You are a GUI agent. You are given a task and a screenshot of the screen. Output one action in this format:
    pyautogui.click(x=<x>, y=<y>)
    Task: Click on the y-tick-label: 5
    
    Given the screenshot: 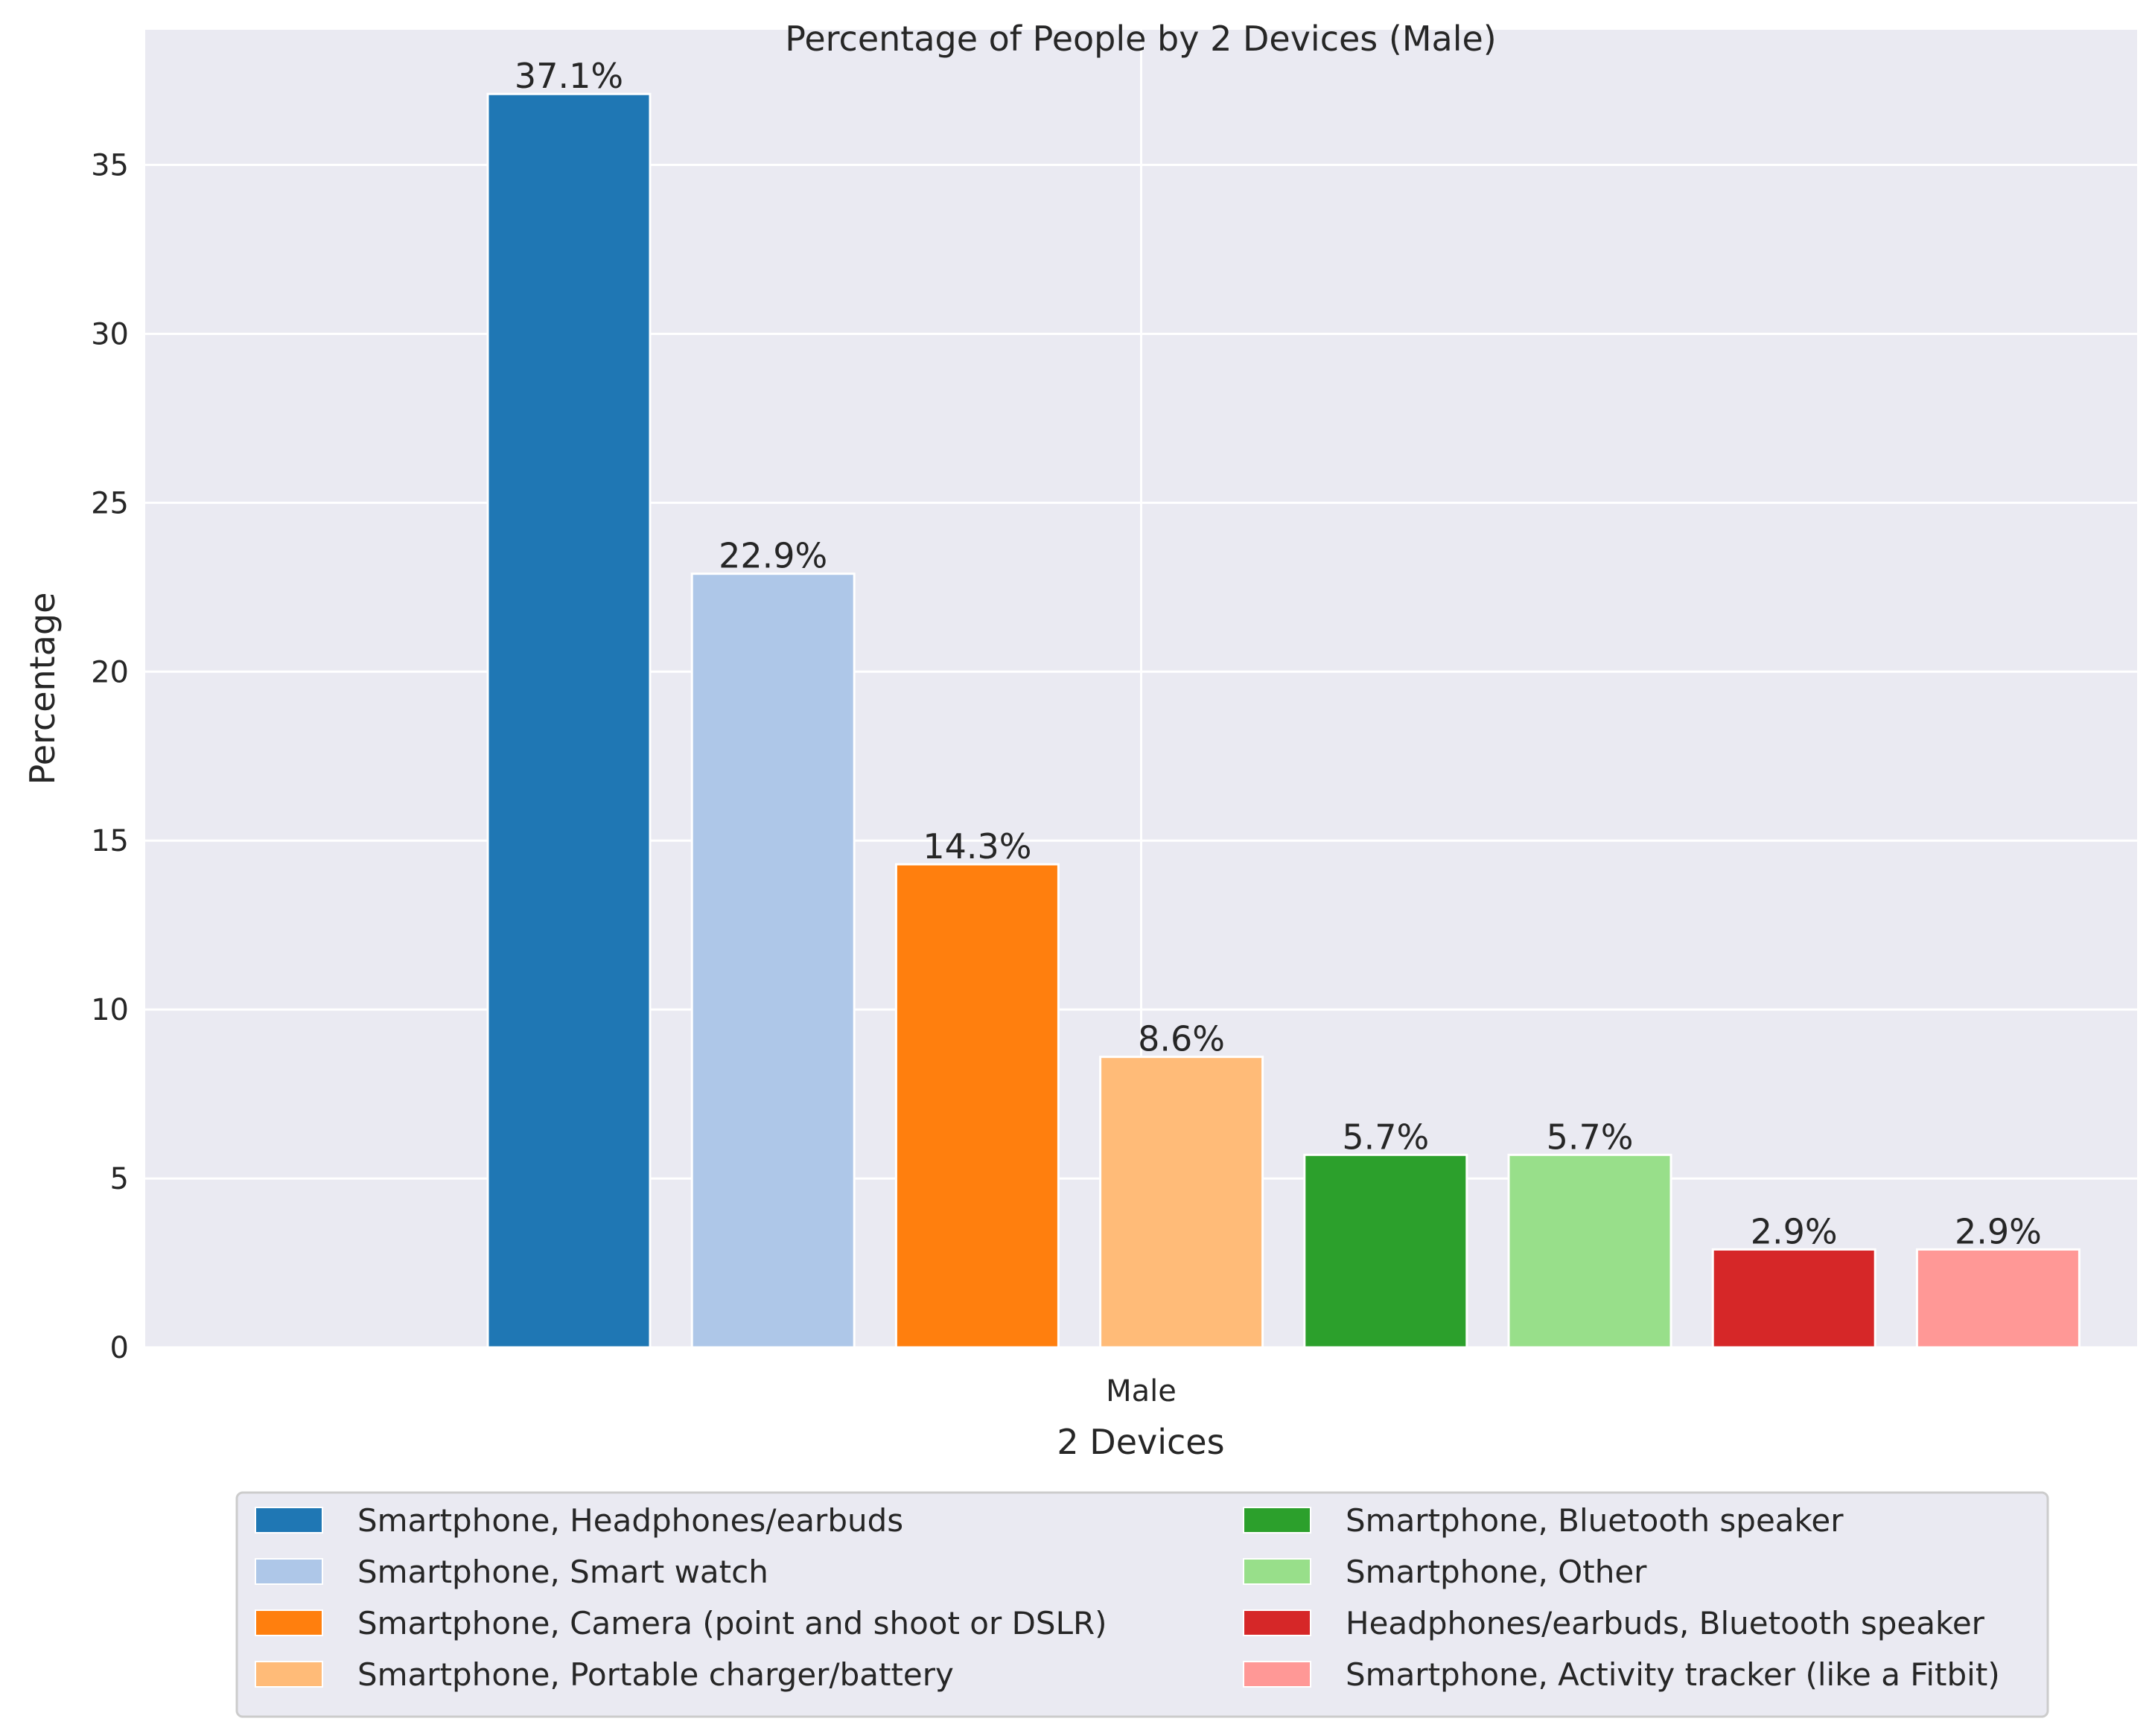 What is the action you would take?
    pyautogui.click(x=119, y=1179)
    